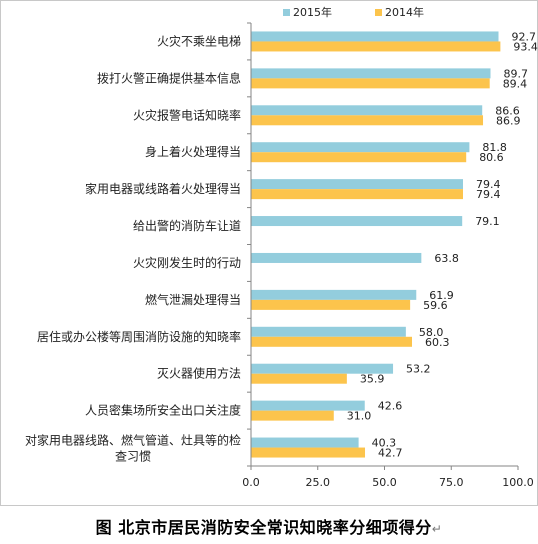 Image resolution: width=538 pixels, height=544 pixels. I want to click on data-label-2-5: 79.4, so click(488, 194).